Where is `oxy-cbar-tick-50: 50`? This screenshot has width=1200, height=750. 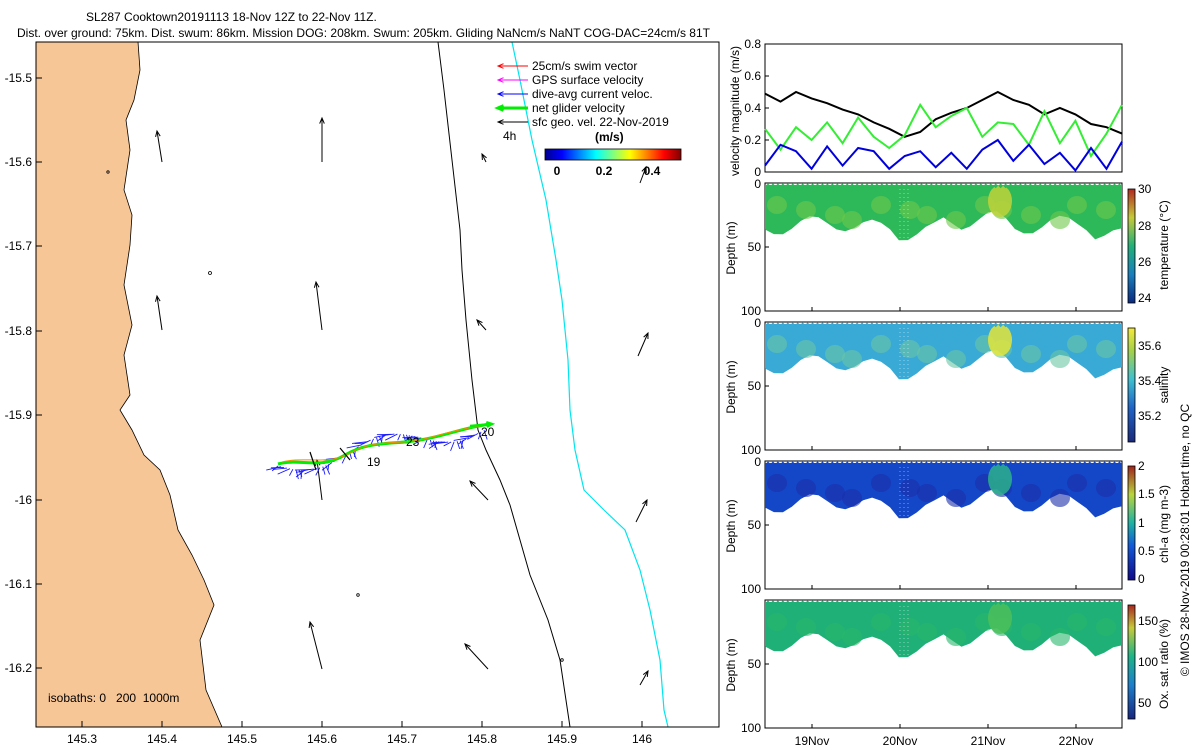
oxy-cbar-tick-50: 50 is located at coordinates (1145, 703).